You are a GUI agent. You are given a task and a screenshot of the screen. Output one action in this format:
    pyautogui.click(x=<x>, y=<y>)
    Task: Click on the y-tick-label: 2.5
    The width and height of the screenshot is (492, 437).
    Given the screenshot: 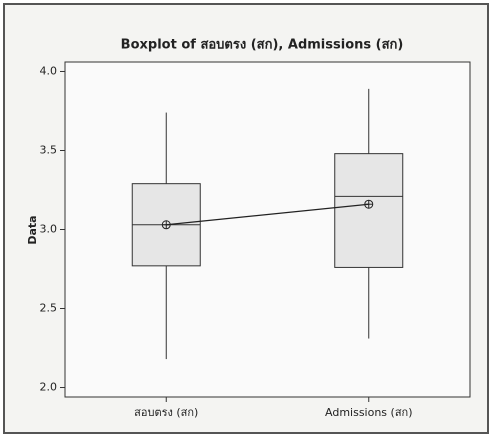 What is the action you would take?
    pyautogui.click(x=49, y=308)
    